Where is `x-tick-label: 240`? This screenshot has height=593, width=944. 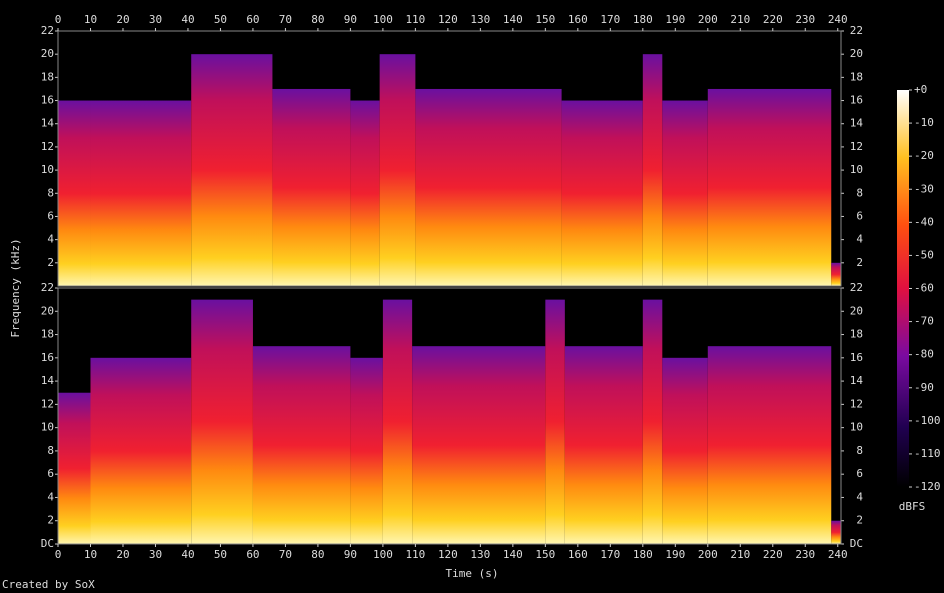 x-tick-label: 240 is located at coordinates (838, 19).